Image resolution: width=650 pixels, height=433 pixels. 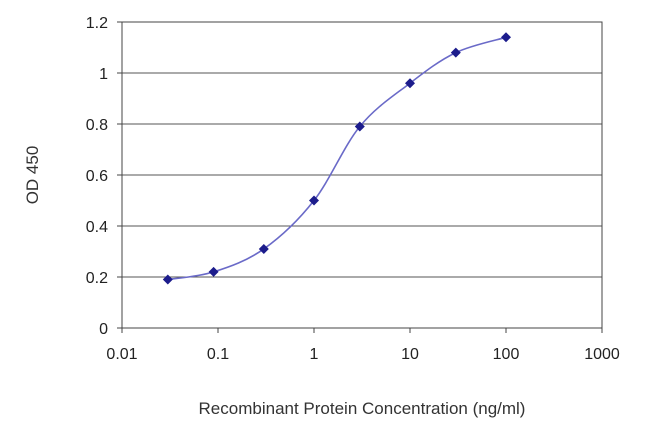 I want to click on x-tick-label: 1, so click(x=314, y=354).